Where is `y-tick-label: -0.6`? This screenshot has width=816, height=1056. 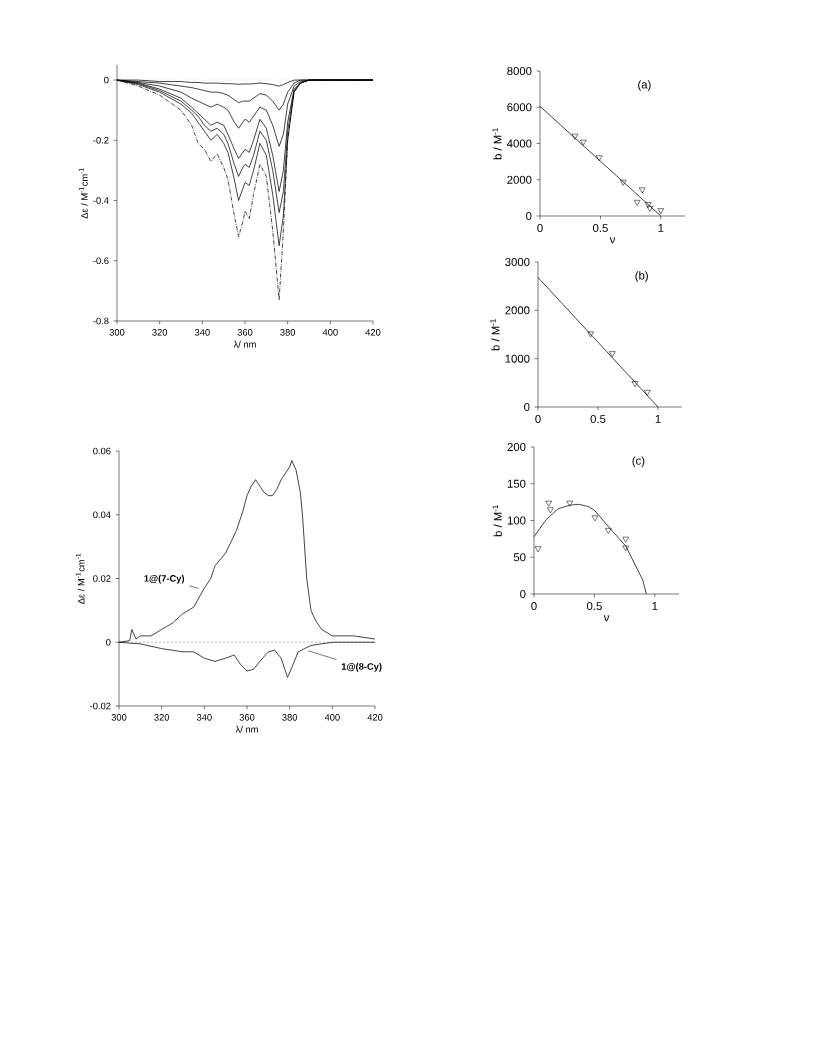 y-tick-label: -0.6 is located at coordinates (101, 261).